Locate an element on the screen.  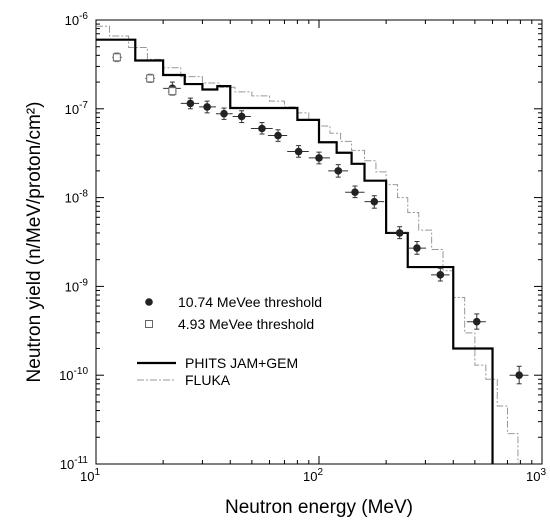
legend-item: 4.93 MeVee threshold is located at coordinates (229, 324).